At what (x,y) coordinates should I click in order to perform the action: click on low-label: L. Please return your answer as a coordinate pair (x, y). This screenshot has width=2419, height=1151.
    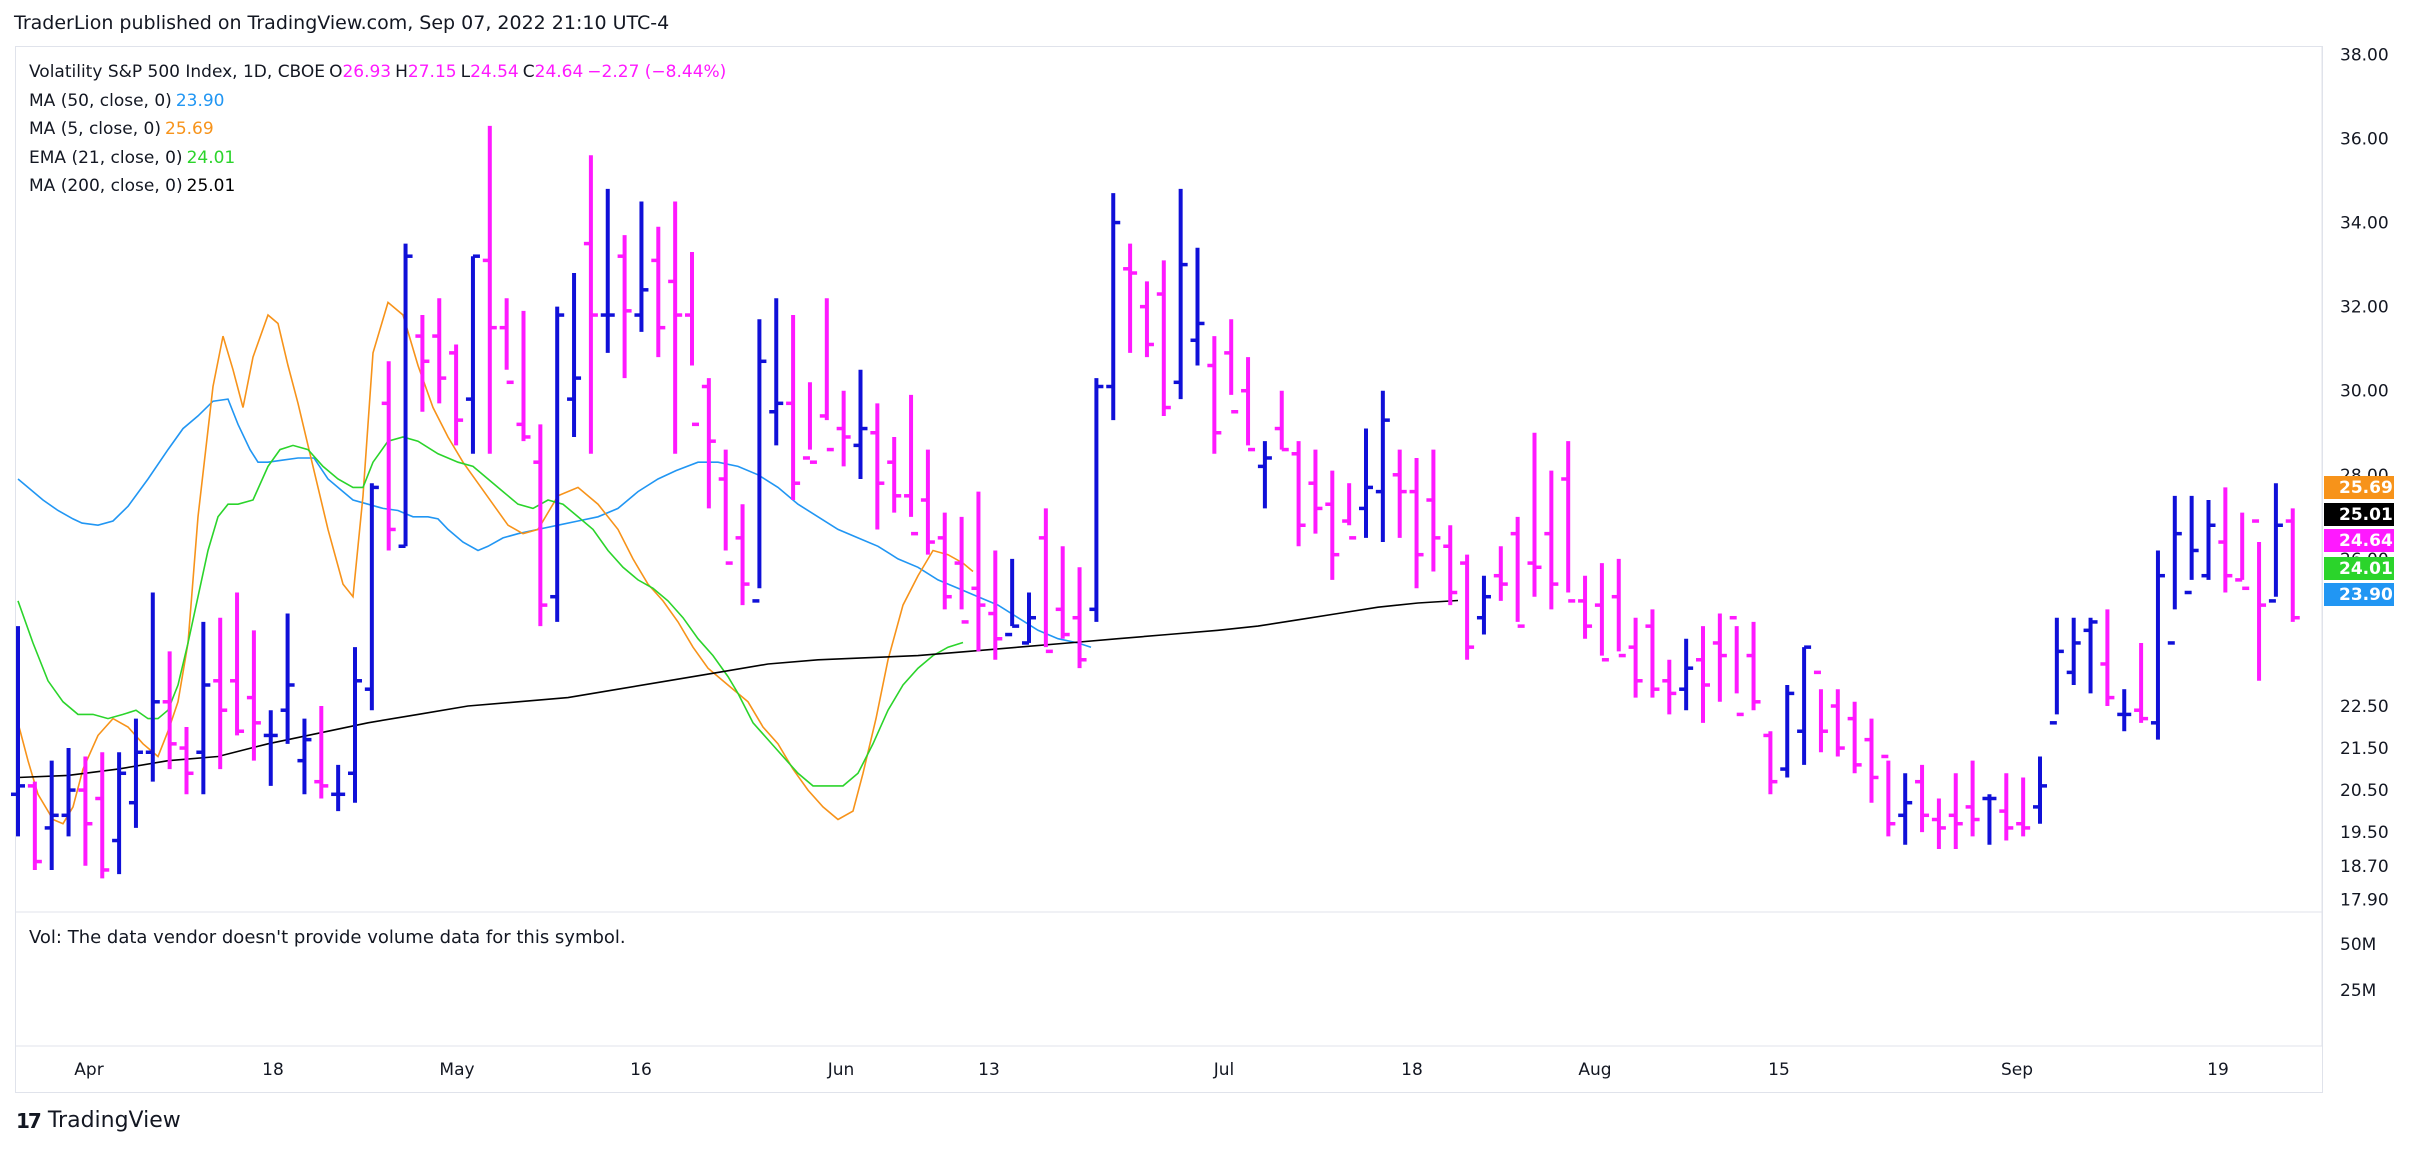
    Looking at the image, I should click on (465, 72).